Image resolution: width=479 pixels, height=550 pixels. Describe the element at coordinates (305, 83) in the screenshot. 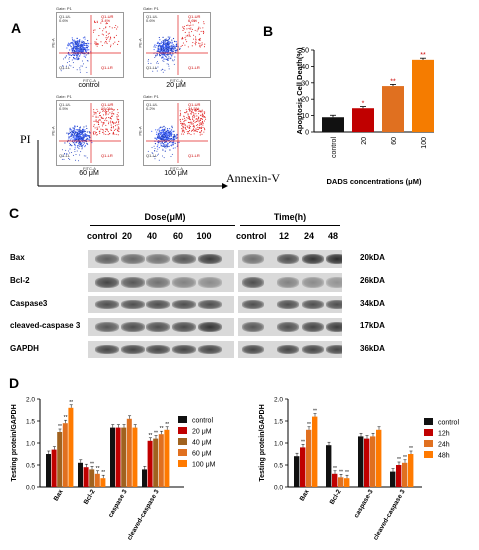

I see `y-tick-label: 30` at that location.